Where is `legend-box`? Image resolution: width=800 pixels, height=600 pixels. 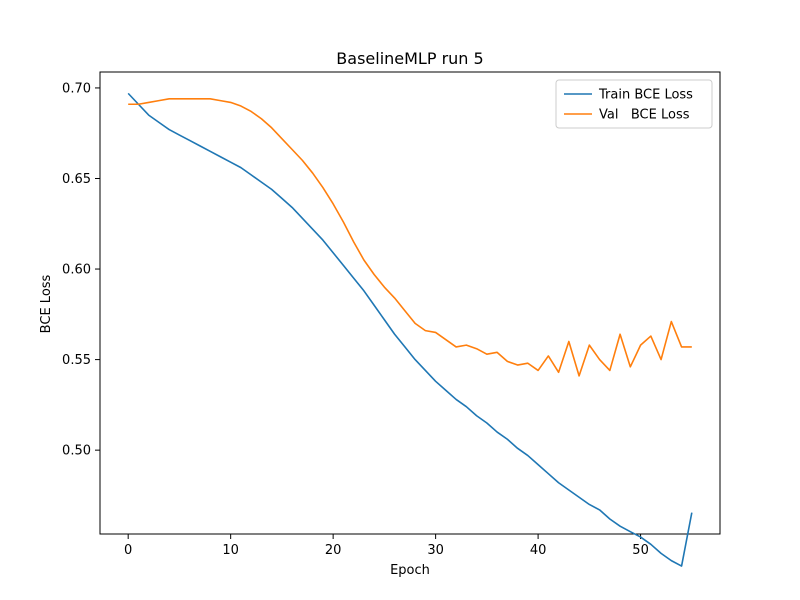
legend-box is located at coordinates (634, 104).